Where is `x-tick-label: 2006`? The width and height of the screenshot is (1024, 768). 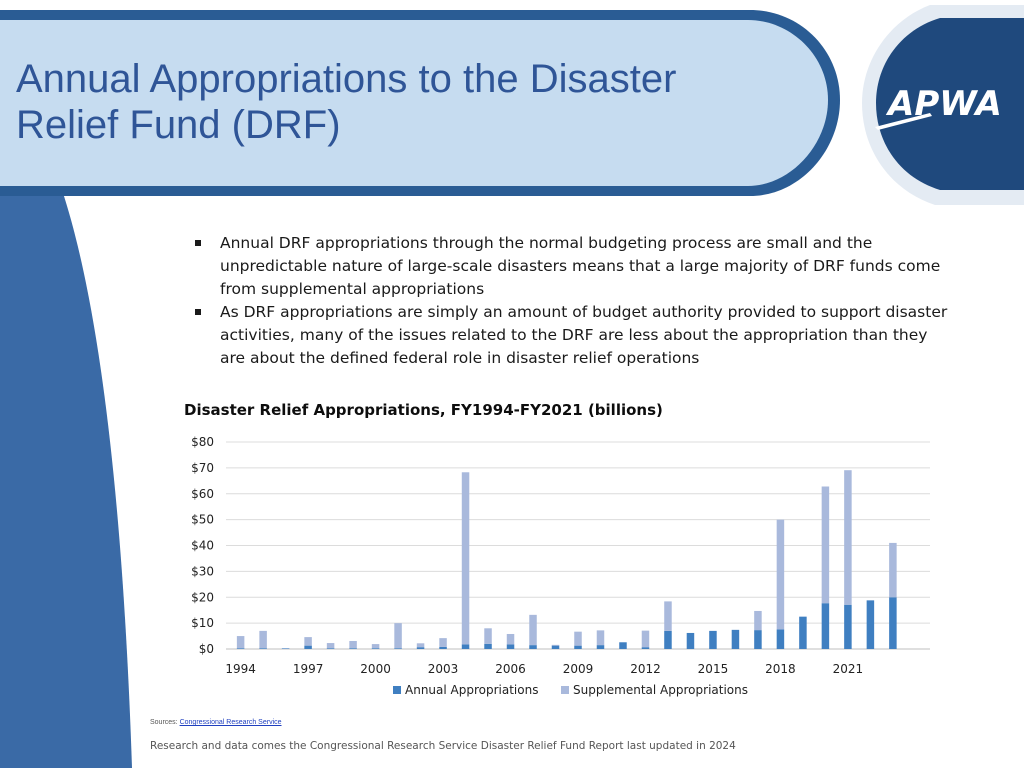 x-tick-label: 2006 is located at coordinates (510, 669).